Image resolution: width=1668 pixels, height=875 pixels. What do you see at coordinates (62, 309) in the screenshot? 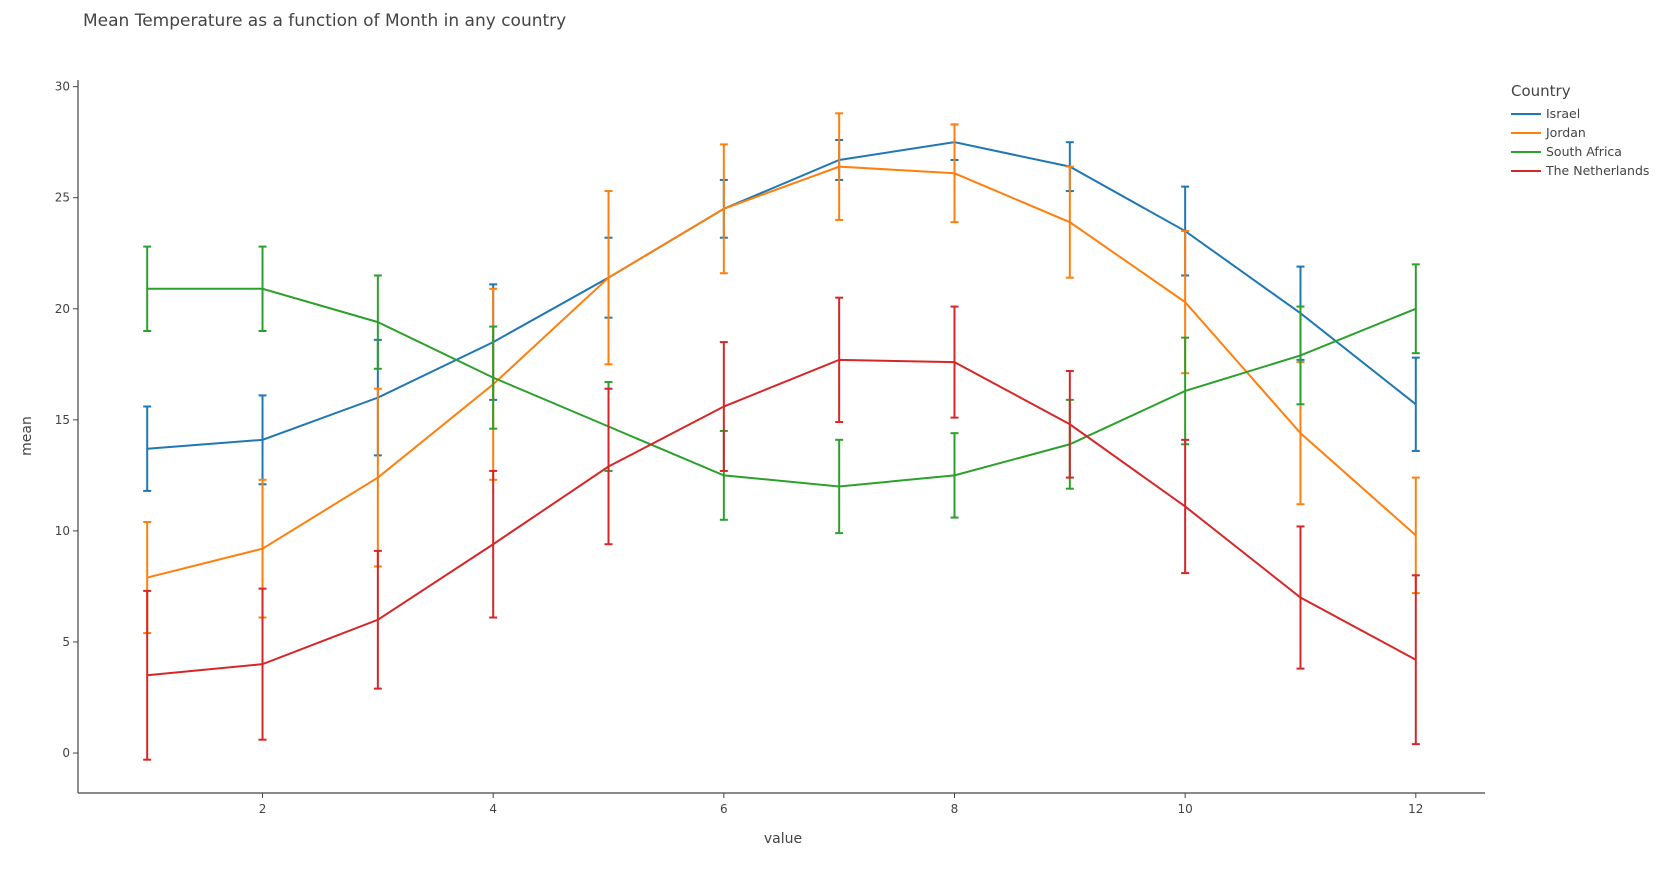
I see `y-tick-label: 20` at bounding box center [62, 309].